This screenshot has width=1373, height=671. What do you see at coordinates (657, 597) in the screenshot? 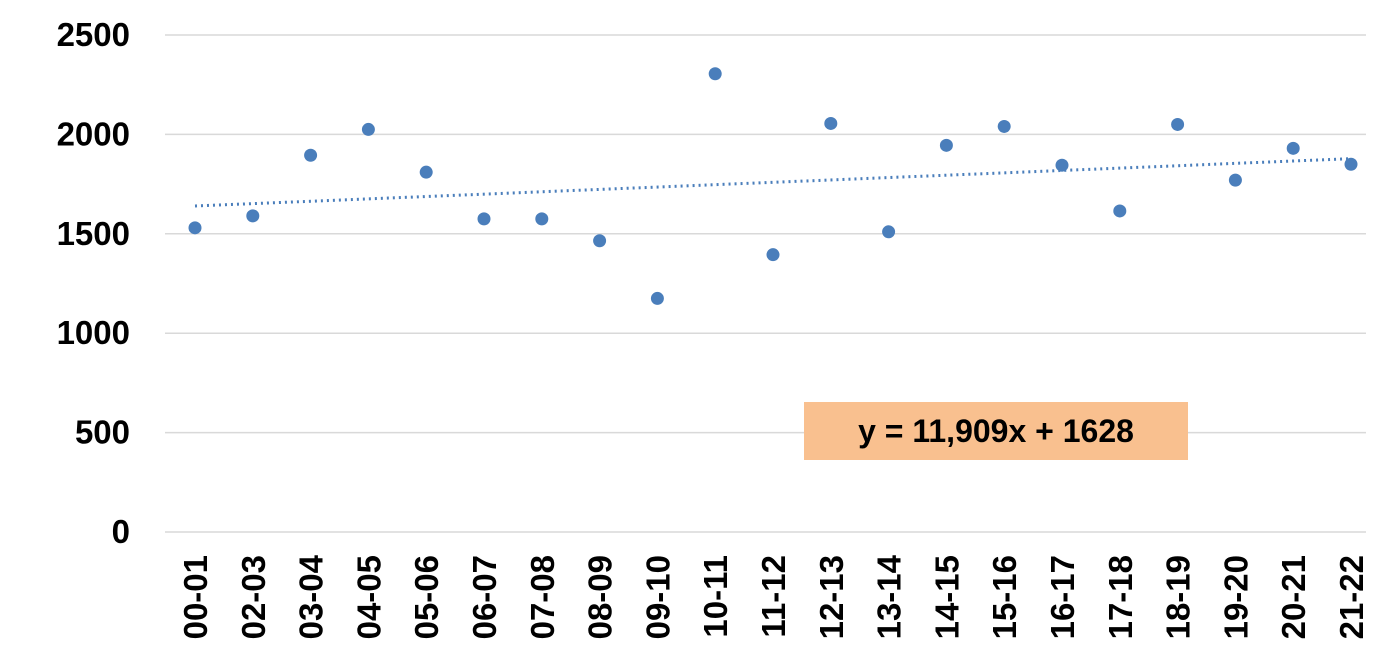
I see `x-tick-label: 09-10` at bounding box center [657, 597].